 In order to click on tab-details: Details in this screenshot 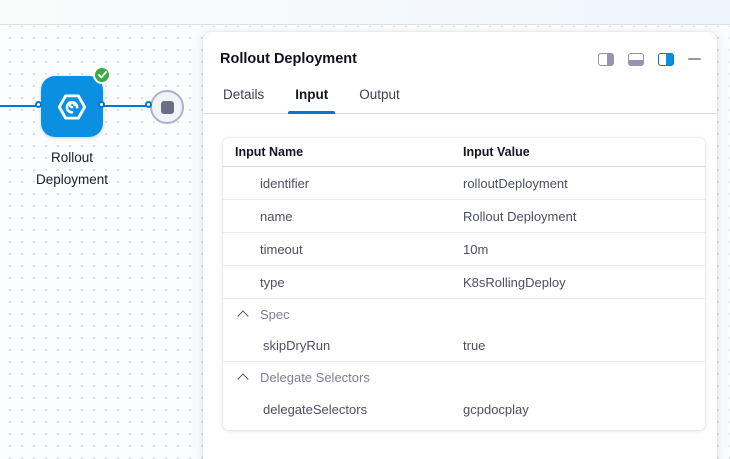, I will do `click(244, 94)`.